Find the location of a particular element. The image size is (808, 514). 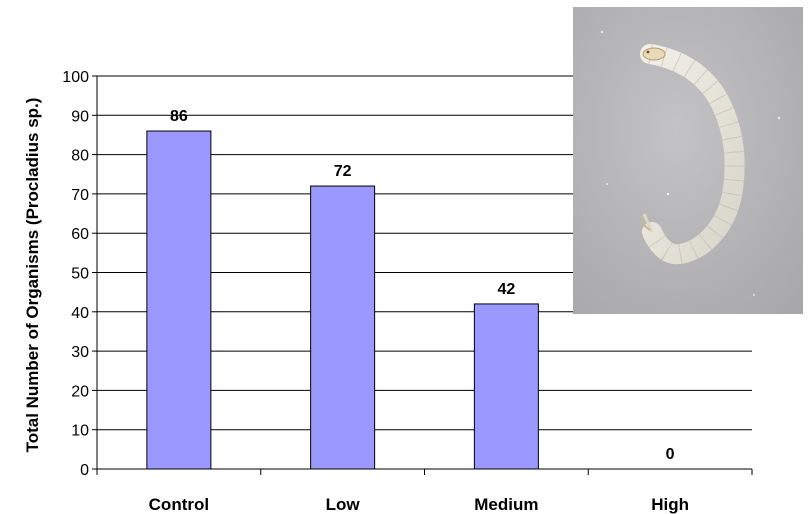

x-tick-label: High is located at coordinates (670, 504).